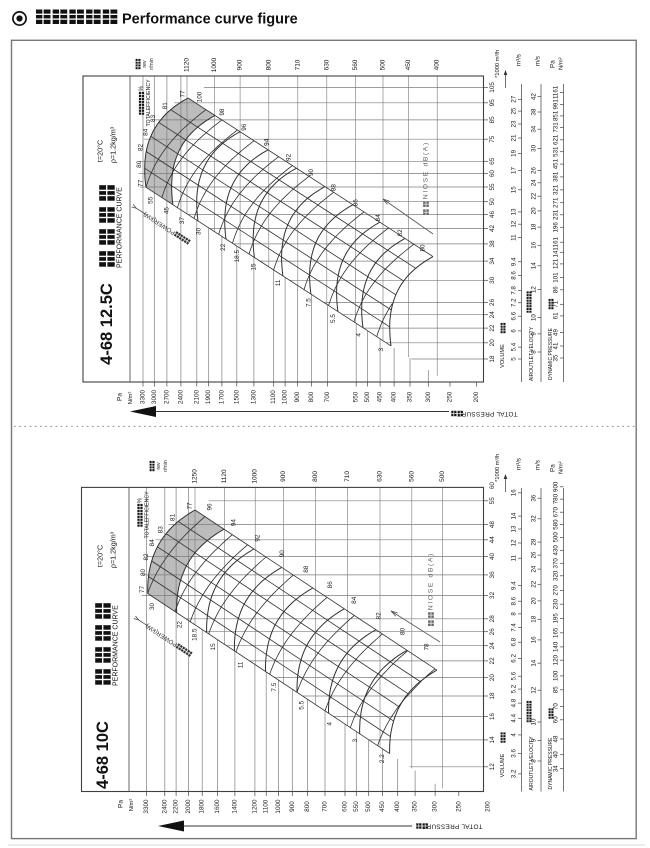  What do you see at coordinates (195, 634) in the screenshot?
I see `svg-text: 18.5` at bounding box center [195, 634].